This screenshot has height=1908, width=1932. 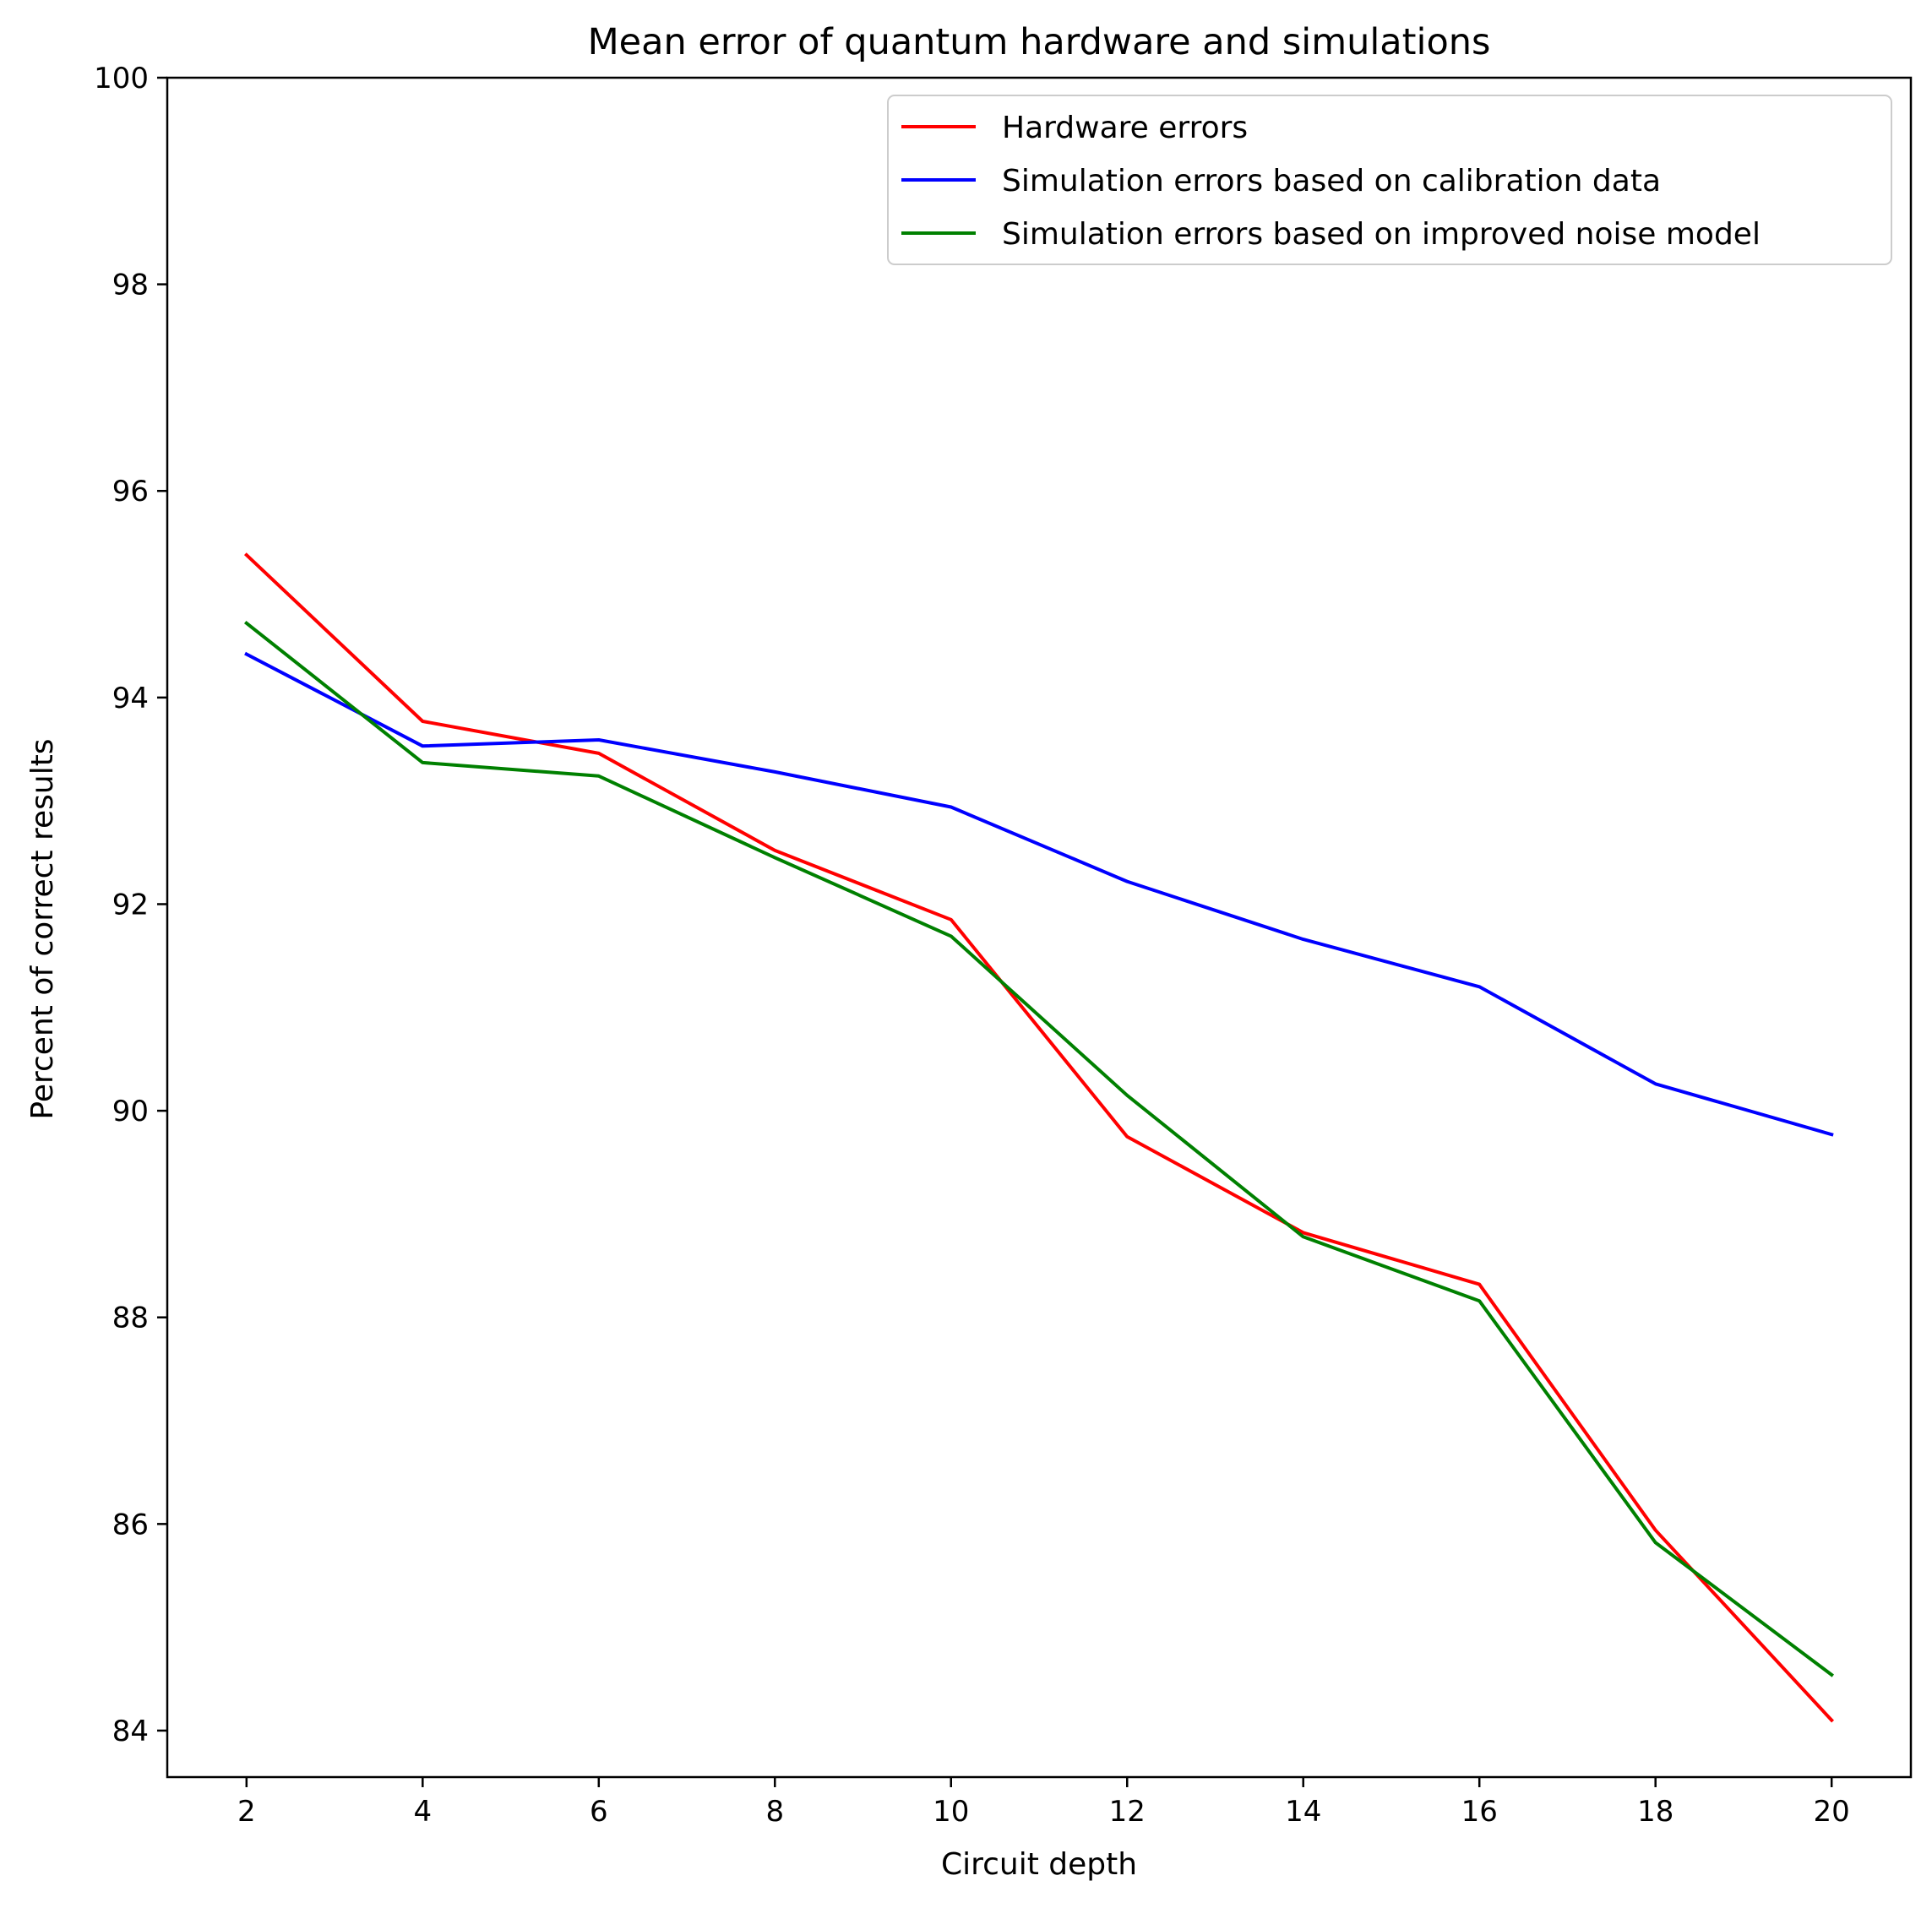 I want to click on y-tick-label: 92, so click(x=130, y=904).